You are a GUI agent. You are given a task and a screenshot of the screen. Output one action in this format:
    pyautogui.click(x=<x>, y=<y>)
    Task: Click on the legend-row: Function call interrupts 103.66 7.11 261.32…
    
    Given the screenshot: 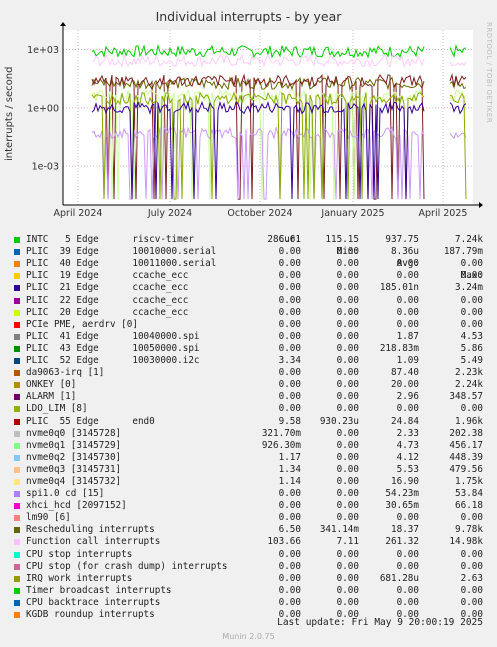 What is the action you would take?
    pyautogui.click(x=252, y=542)
    